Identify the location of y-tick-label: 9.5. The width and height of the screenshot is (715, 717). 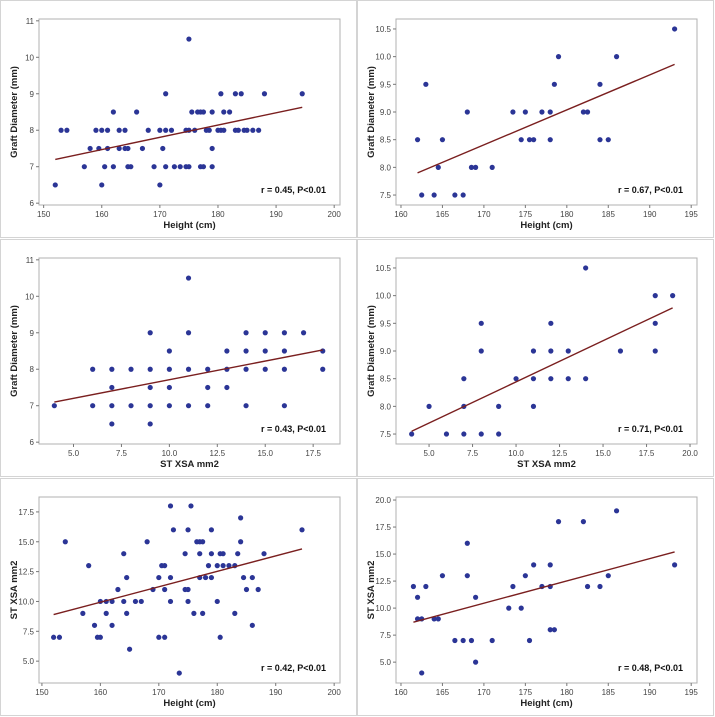
(386, 323).